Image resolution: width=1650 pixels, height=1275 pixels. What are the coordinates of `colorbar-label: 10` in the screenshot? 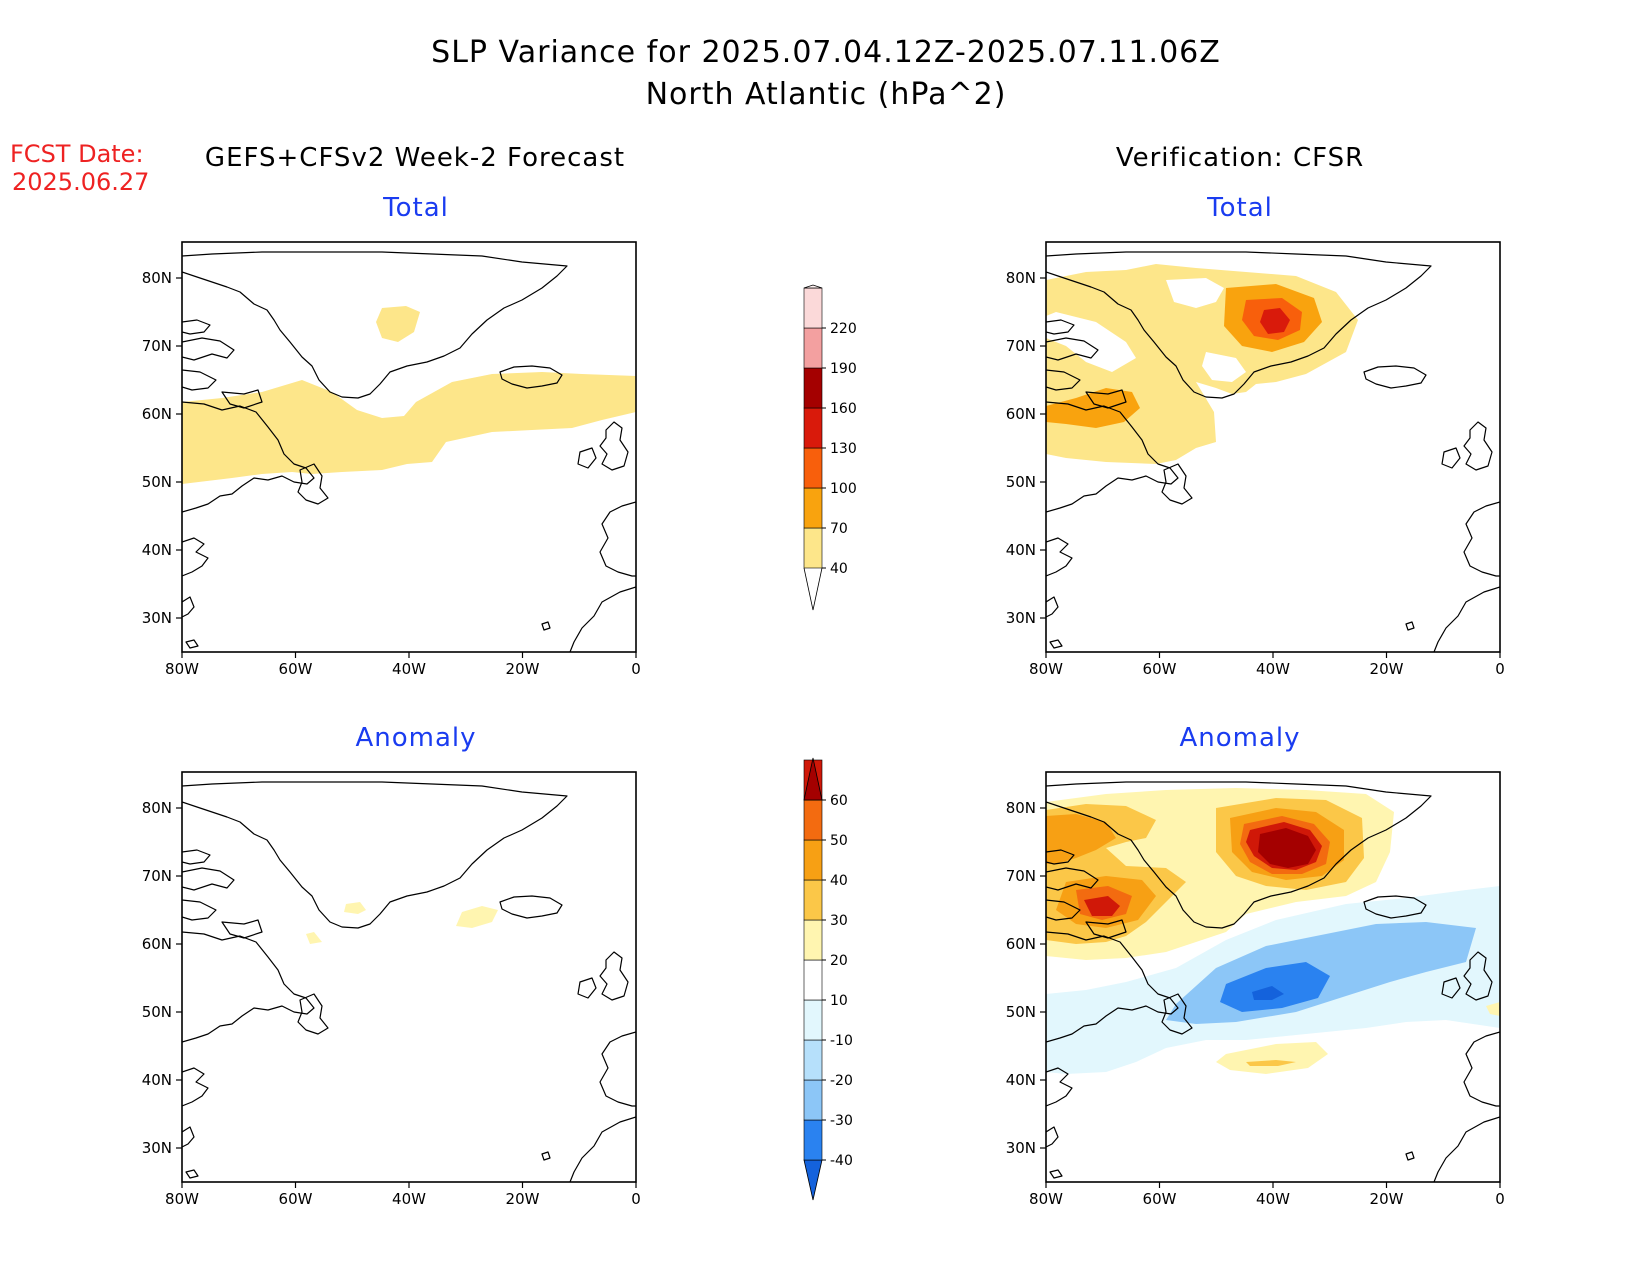 It's located at (839, 1001).